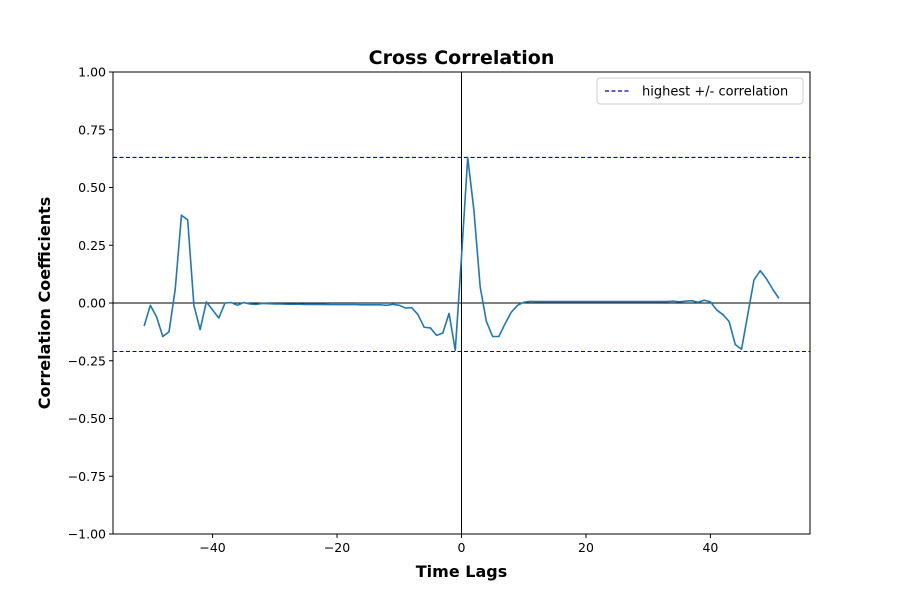 The width and height of the screenshot is (900, 600). I want to click on y-axis-label: Correlation Coefficients, so click(44, 303).